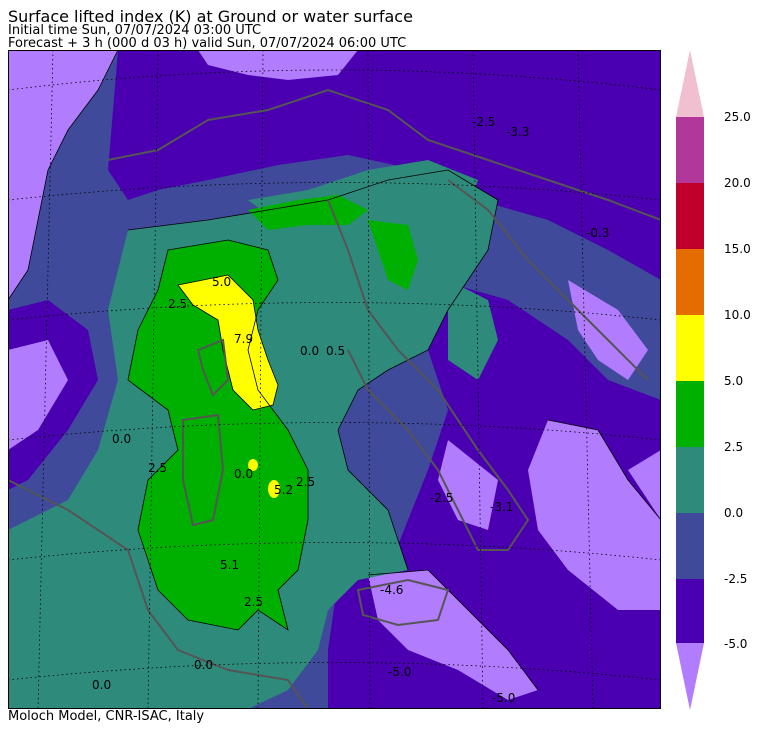 This screenshot has height=731, width=760. Describe the element at coordinates (734, 513) in the screenshot. I see `colorbar-tick-label: 0.0` at that location.